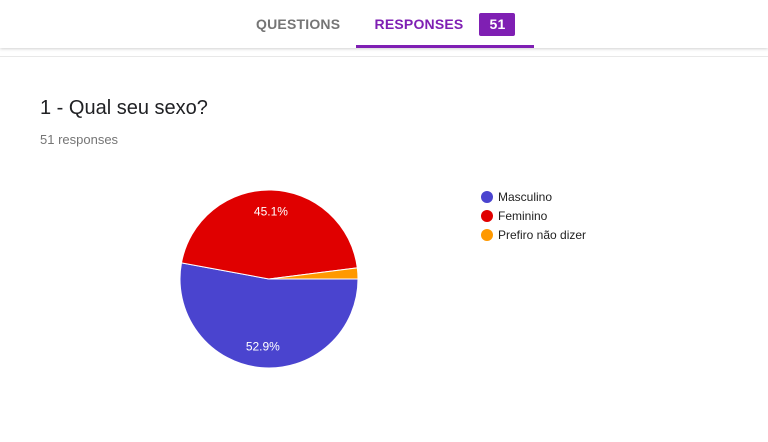 This screenshot has width=768, height=442. What do you see at coordinates (419, 24) in the screenshot?
I see `tab-responses-label: RESPONSES` at bounding box center [419, 24].